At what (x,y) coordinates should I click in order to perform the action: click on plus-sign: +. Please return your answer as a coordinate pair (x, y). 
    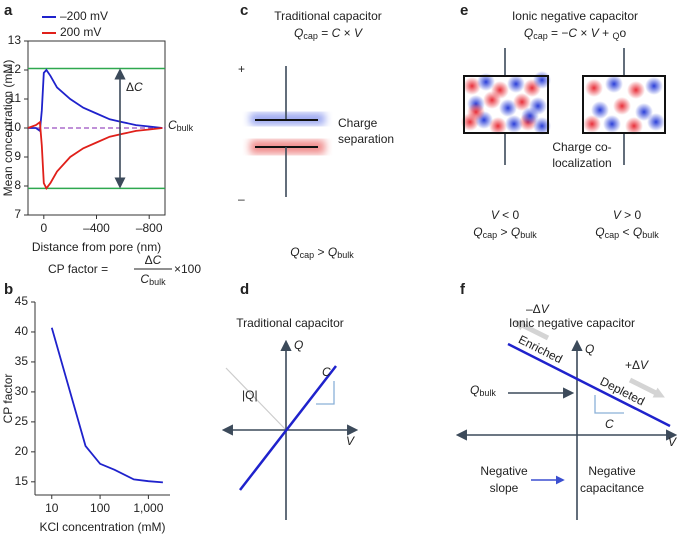
    Looking at the image, I should click on (241, 69).